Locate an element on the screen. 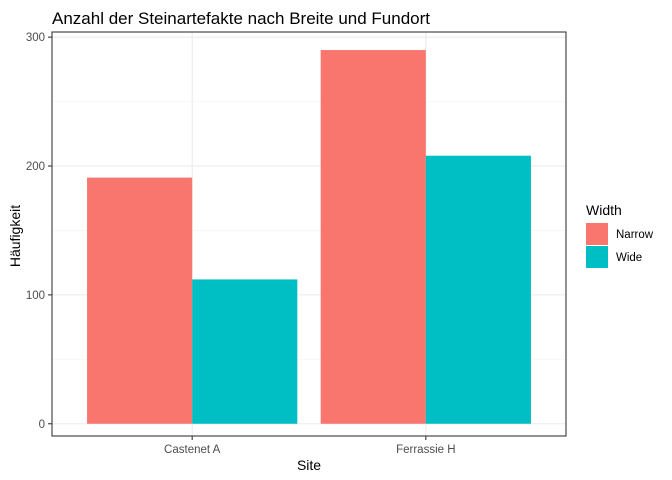 This screenshot has width=672, height=480. legend-label-wide: Wide is located at coordinates (629, 258).